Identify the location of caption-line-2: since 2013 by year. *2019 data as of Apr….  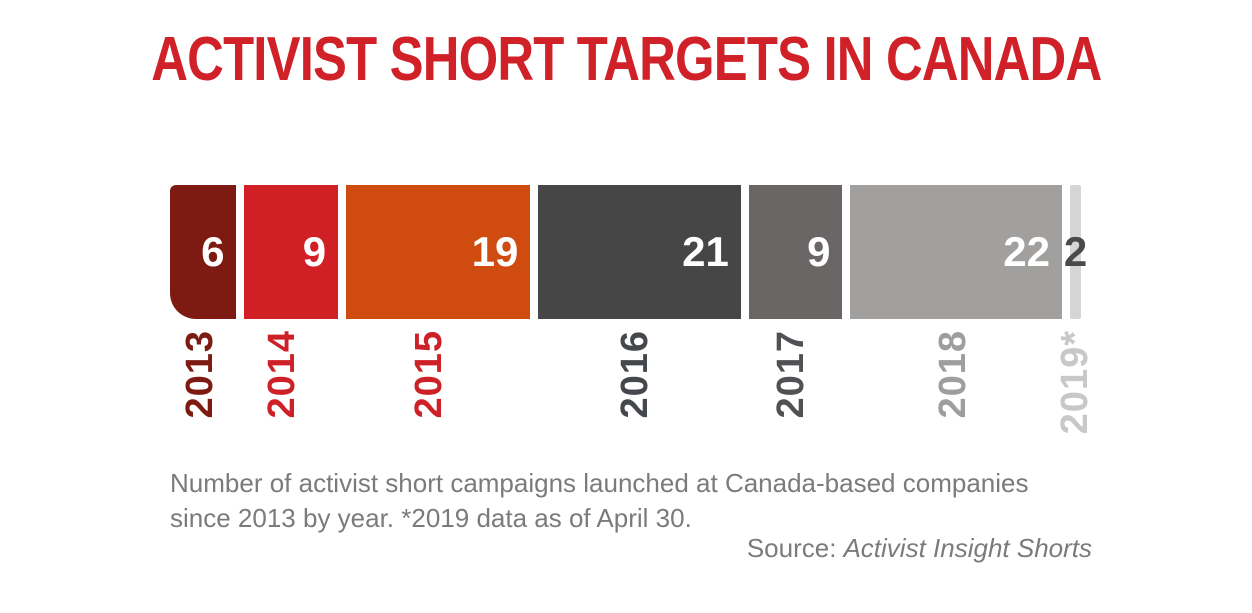
(431, 518).